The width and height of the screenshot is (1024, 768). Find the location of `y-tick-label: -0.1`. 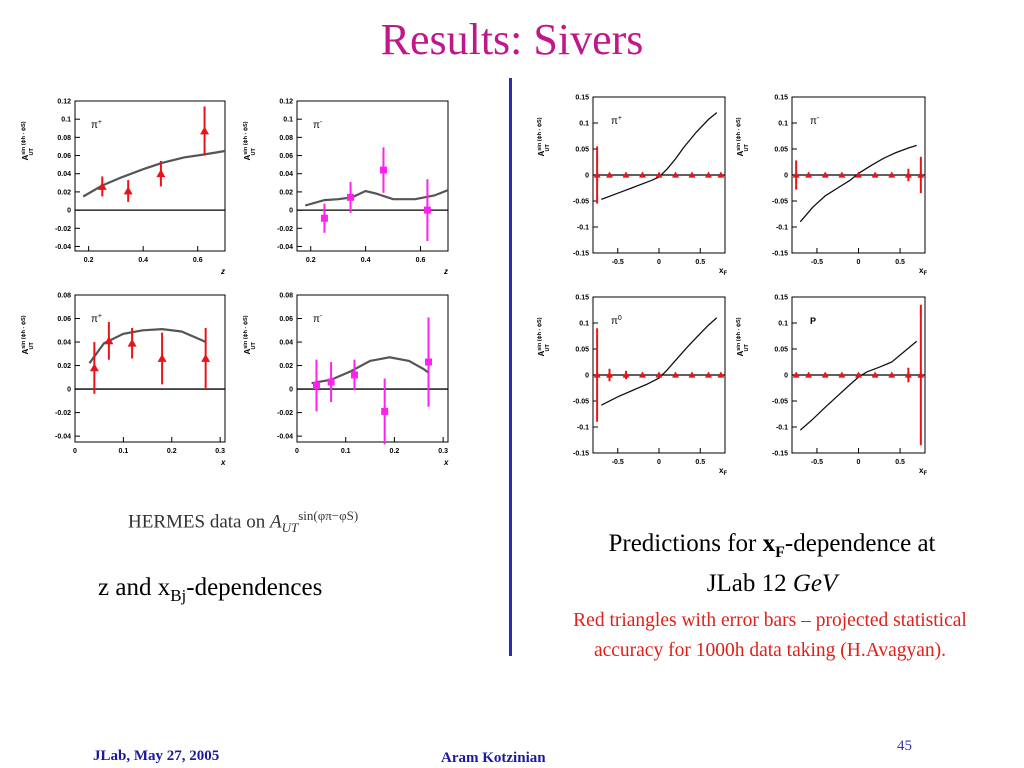

y-tick-label: -0.1 is located at coordinates (782, 428).